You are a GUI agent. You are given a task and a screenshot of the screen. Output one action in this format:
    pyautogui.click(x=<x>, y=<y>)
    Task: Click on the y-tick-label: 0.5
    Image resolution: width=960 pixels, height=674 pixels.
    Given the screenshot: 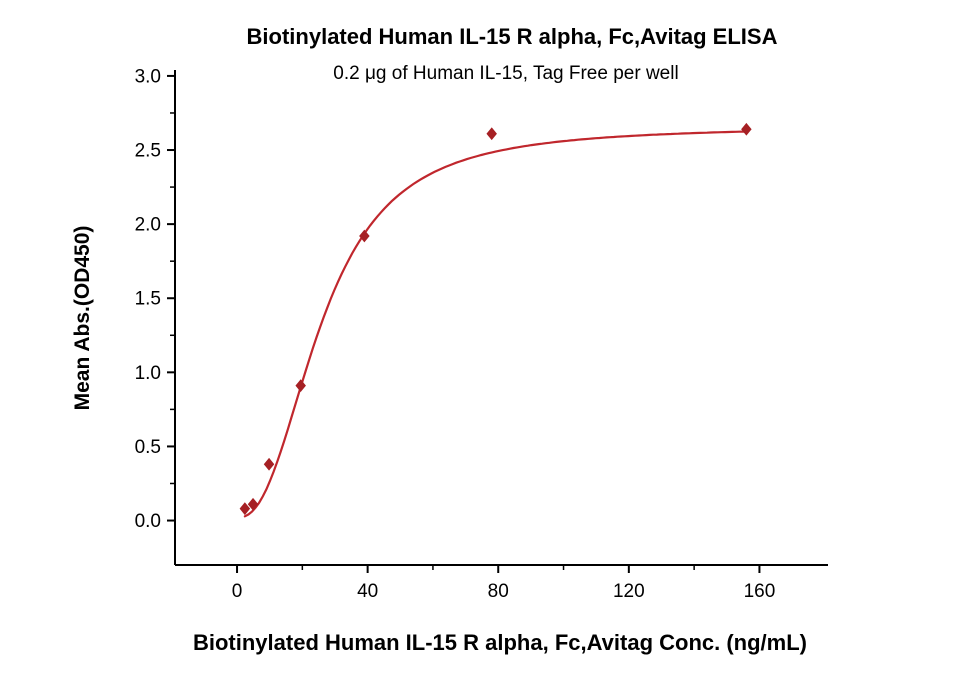 What is the action you would take?
    pyautogui.click(x=148, y=447)
    